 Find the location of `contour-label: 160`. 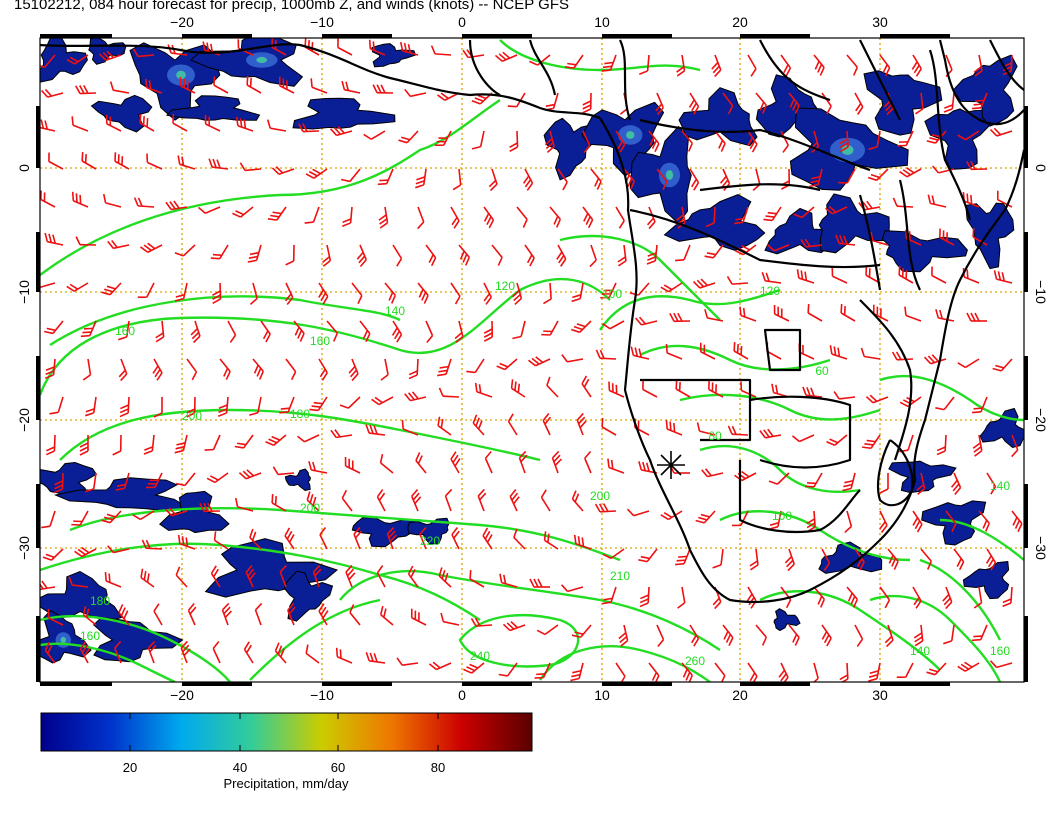

contour-label: 160 is located at coordinates (320, 341).